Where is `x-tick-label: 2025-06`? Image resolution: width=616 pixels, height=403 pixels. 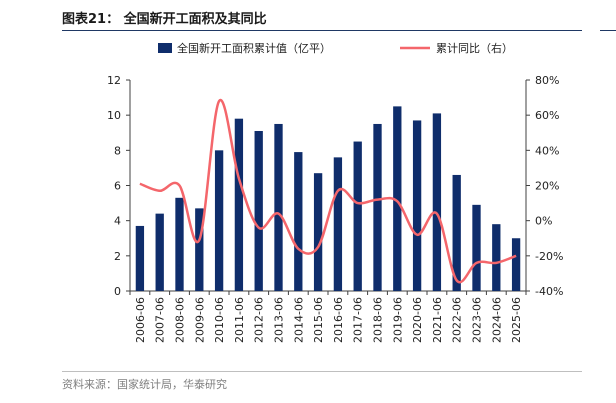
x-tick-label: 2025-06 is located at coordinates (516, 320).